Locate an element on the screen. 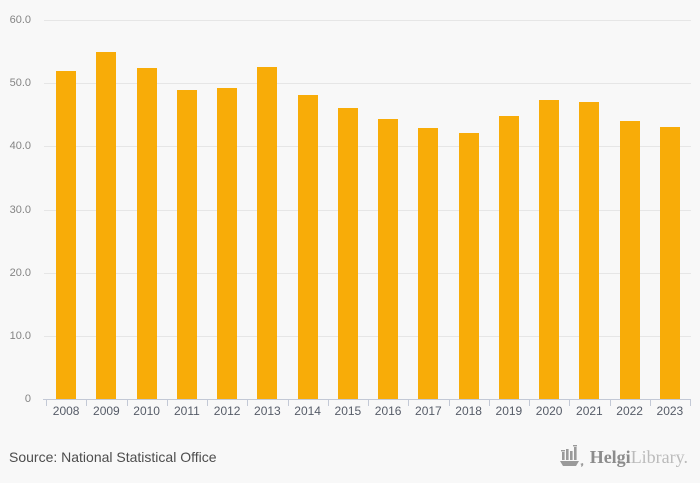  y-axis-tick-label-0: 0 is located at coordinates (27, 399).